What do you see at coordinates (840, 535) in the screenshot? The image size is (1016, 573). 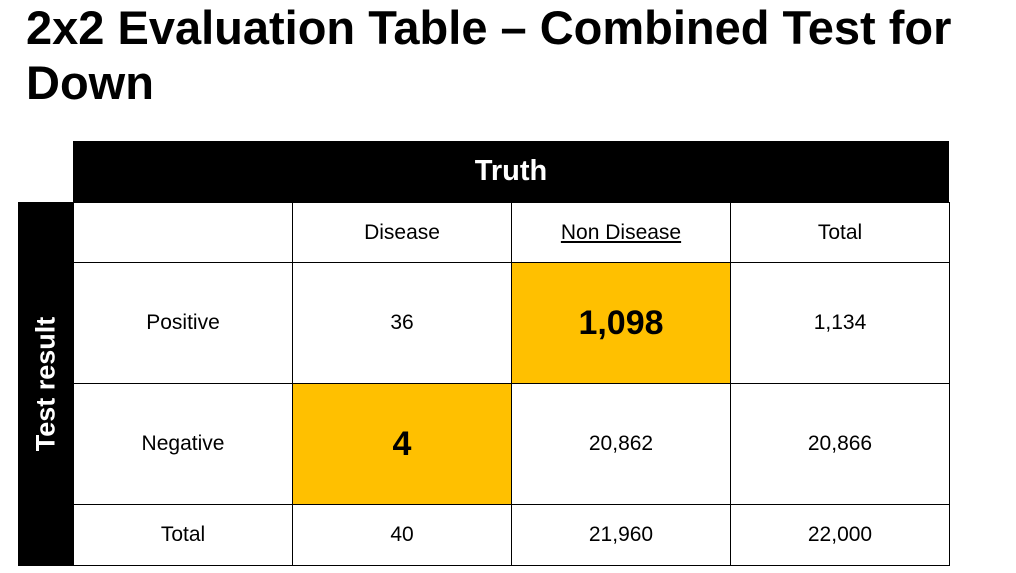 I see `cell-total-total: 22,000` at bounding box center [840, 535].